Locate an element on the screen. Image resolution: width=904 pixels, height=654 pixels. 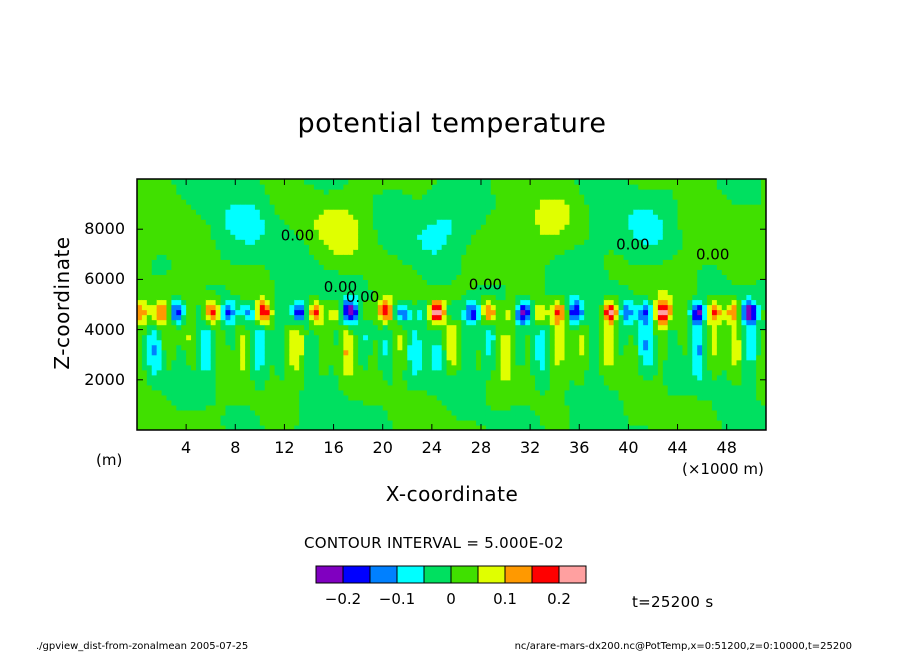
footer-script-label: ./gpview_dist-from-zonalmean 2005-07-25 is located at coordinates (142, 646).